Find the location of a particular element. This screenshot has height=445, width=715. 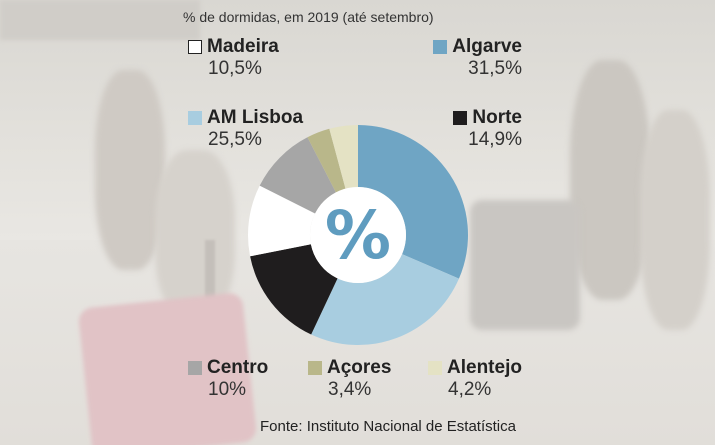

legend-swatch-centro is located at coordinates (195, 368).